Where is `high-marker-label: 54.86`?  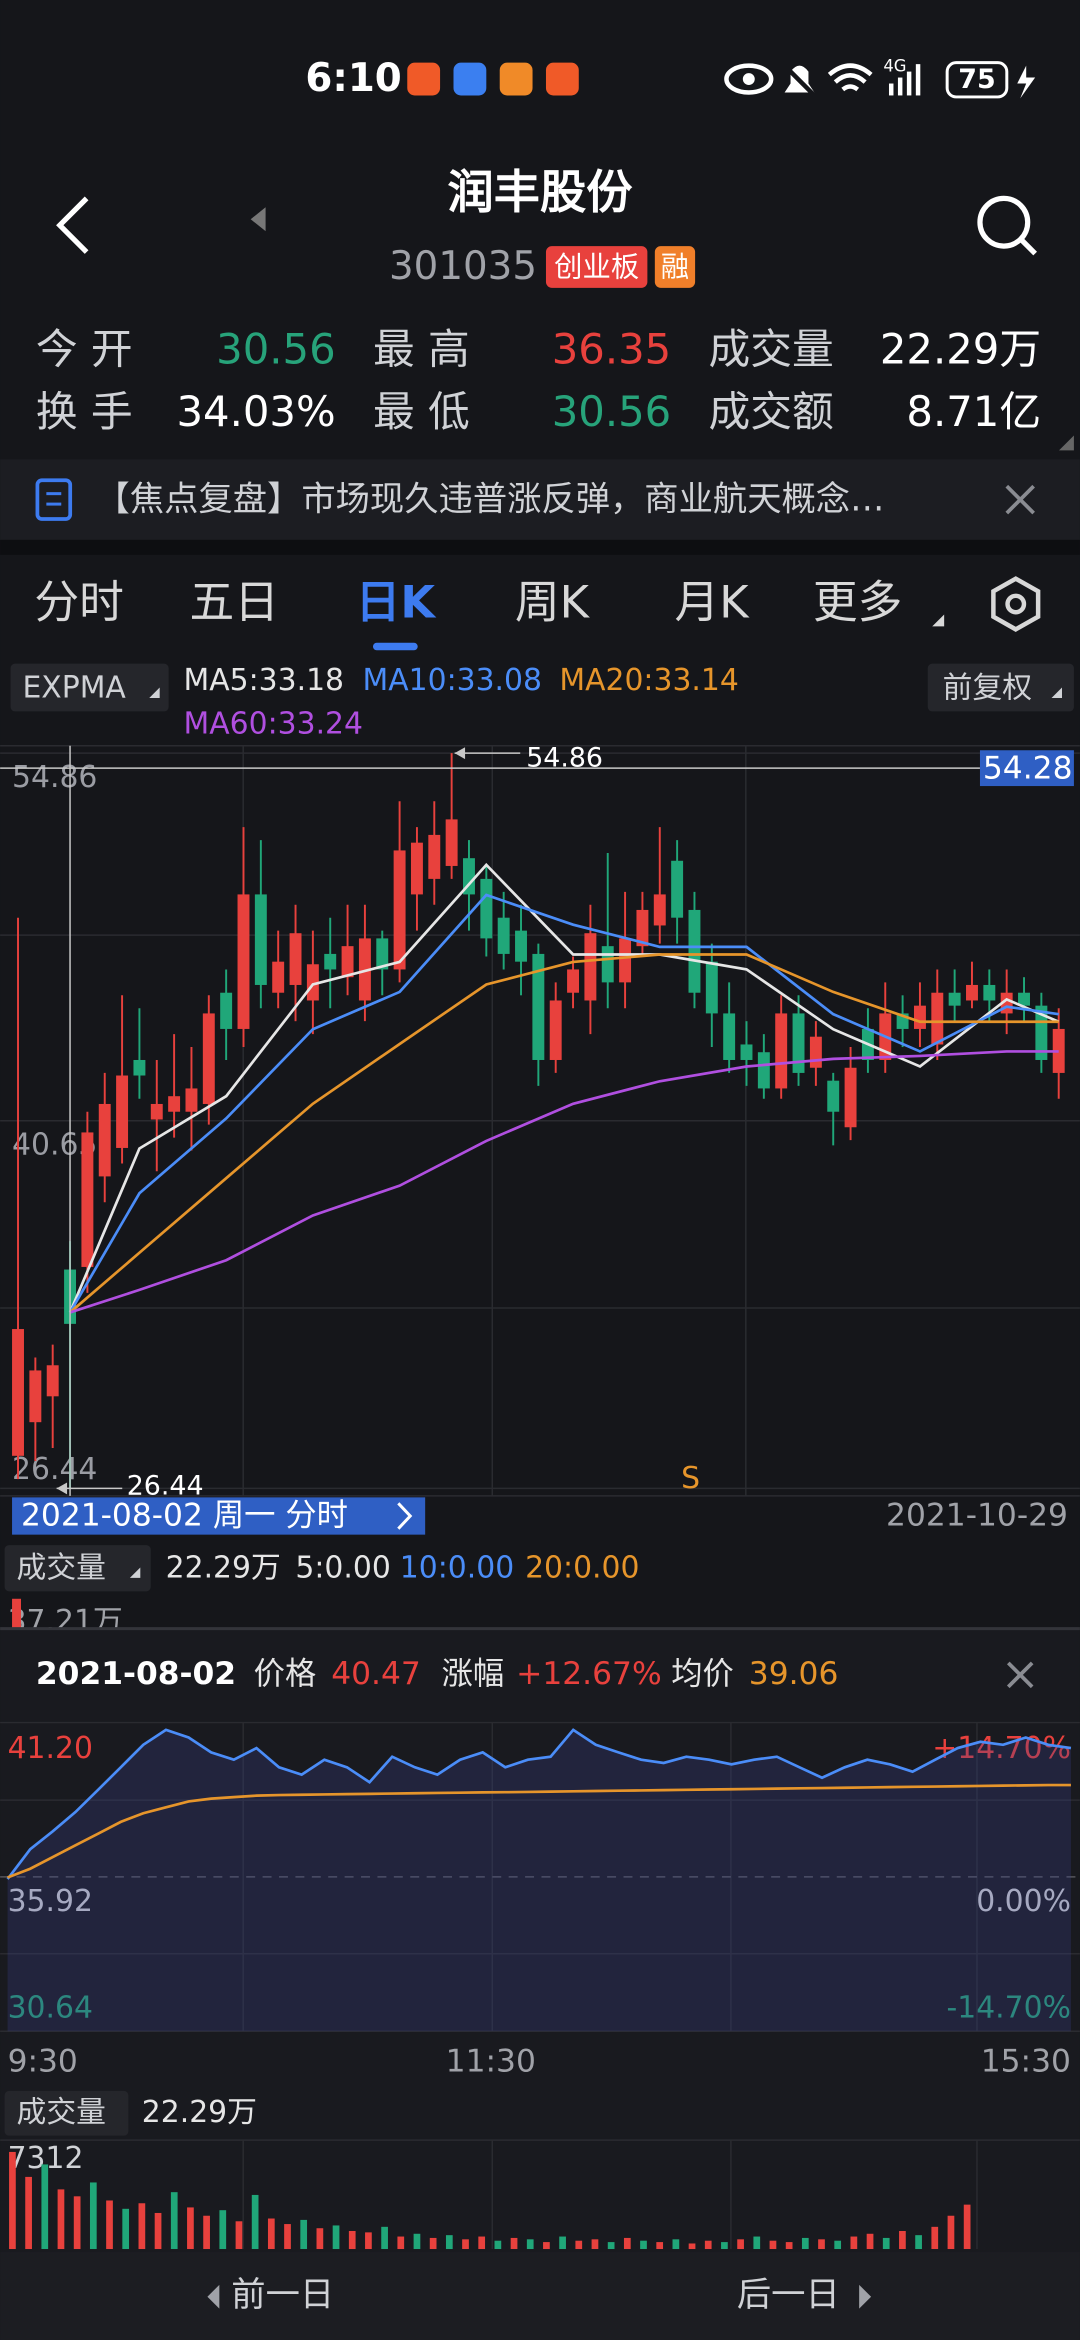
high-marker-label: 54.86 is located at coordinates (564, 758).